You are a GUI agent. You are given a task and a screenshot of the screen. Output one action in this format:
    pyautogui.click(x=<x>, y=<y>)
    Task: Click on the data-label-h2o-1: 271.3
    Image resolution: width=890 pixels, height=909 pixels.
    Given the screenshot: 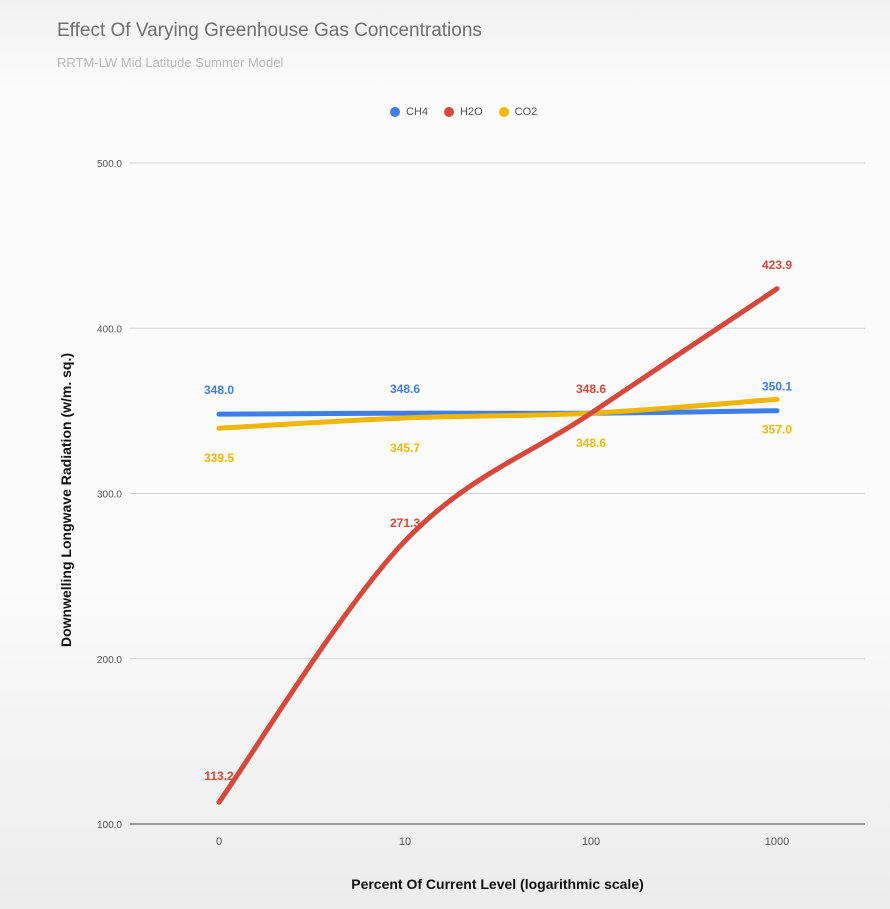 What is the action you would take?
    pyautogui.click(x=405, y=523)
    